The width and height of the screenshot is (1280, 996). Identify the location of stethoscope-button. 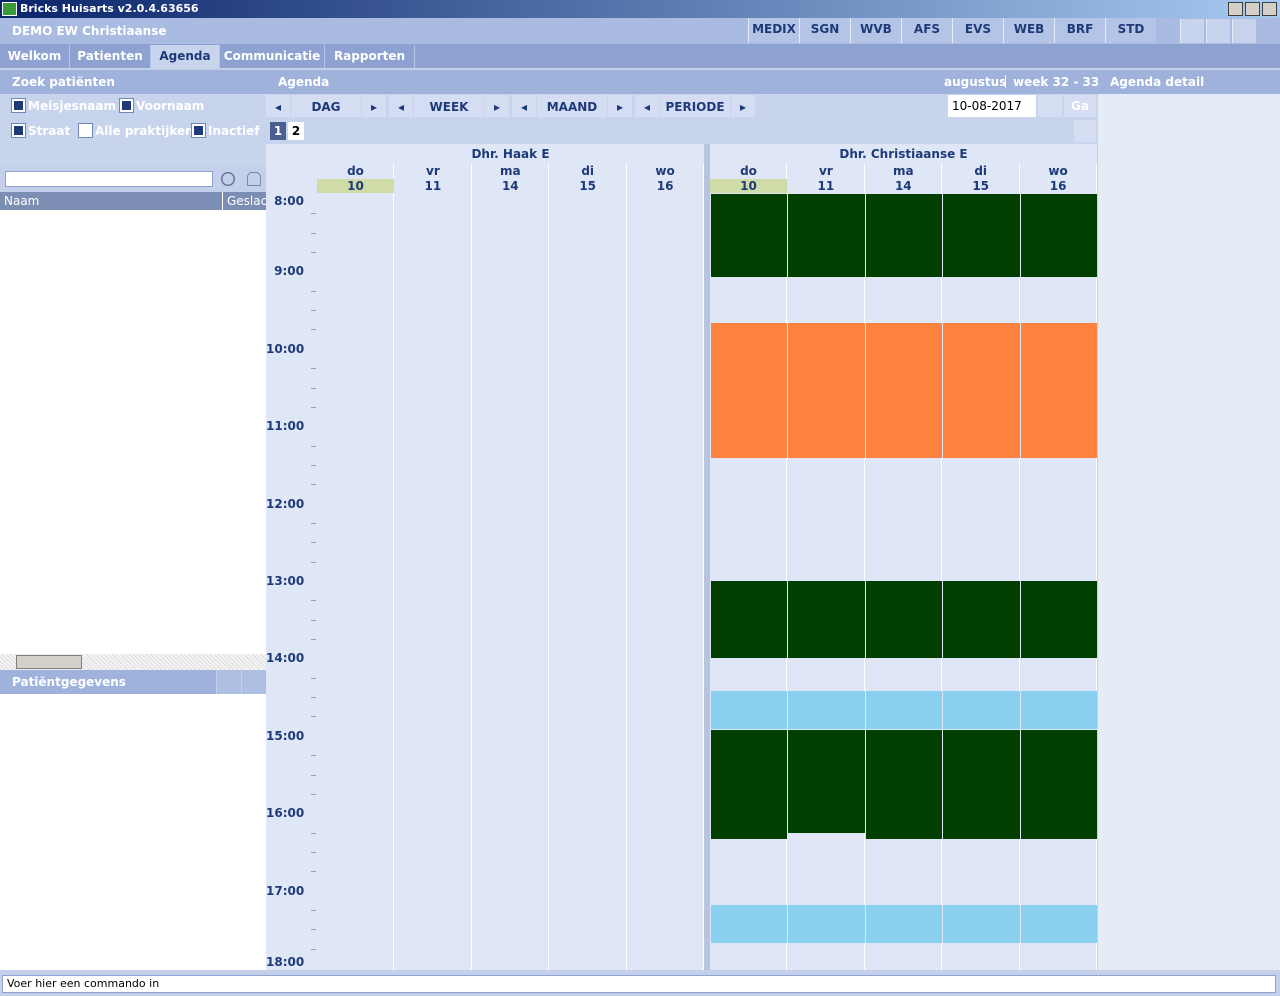
(254, 682).